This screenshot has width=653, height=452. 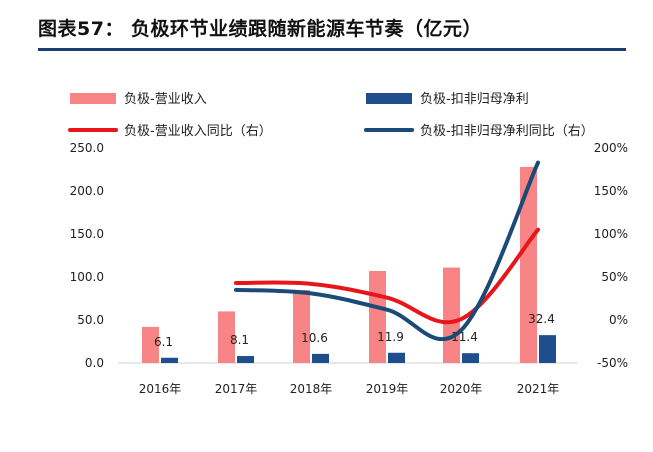 I want to click on legend-label-profit: 负极-扣非归母净利, so click(x=474, y=99).